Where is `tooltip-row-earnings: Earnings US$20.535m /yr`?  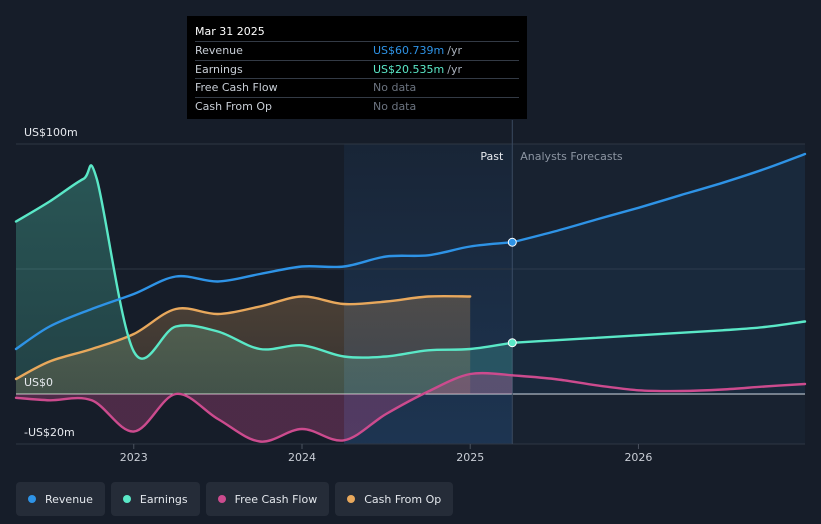 tooltip-row-earnings: Earnings US$20.535m /yr is located at coordinates (357, 69).